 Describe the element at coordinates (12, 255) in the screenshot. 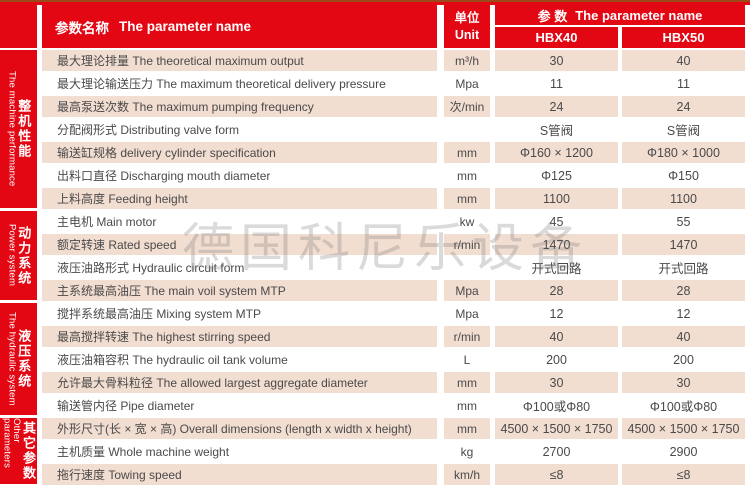

I see `section-label-en: Power system` at that location.